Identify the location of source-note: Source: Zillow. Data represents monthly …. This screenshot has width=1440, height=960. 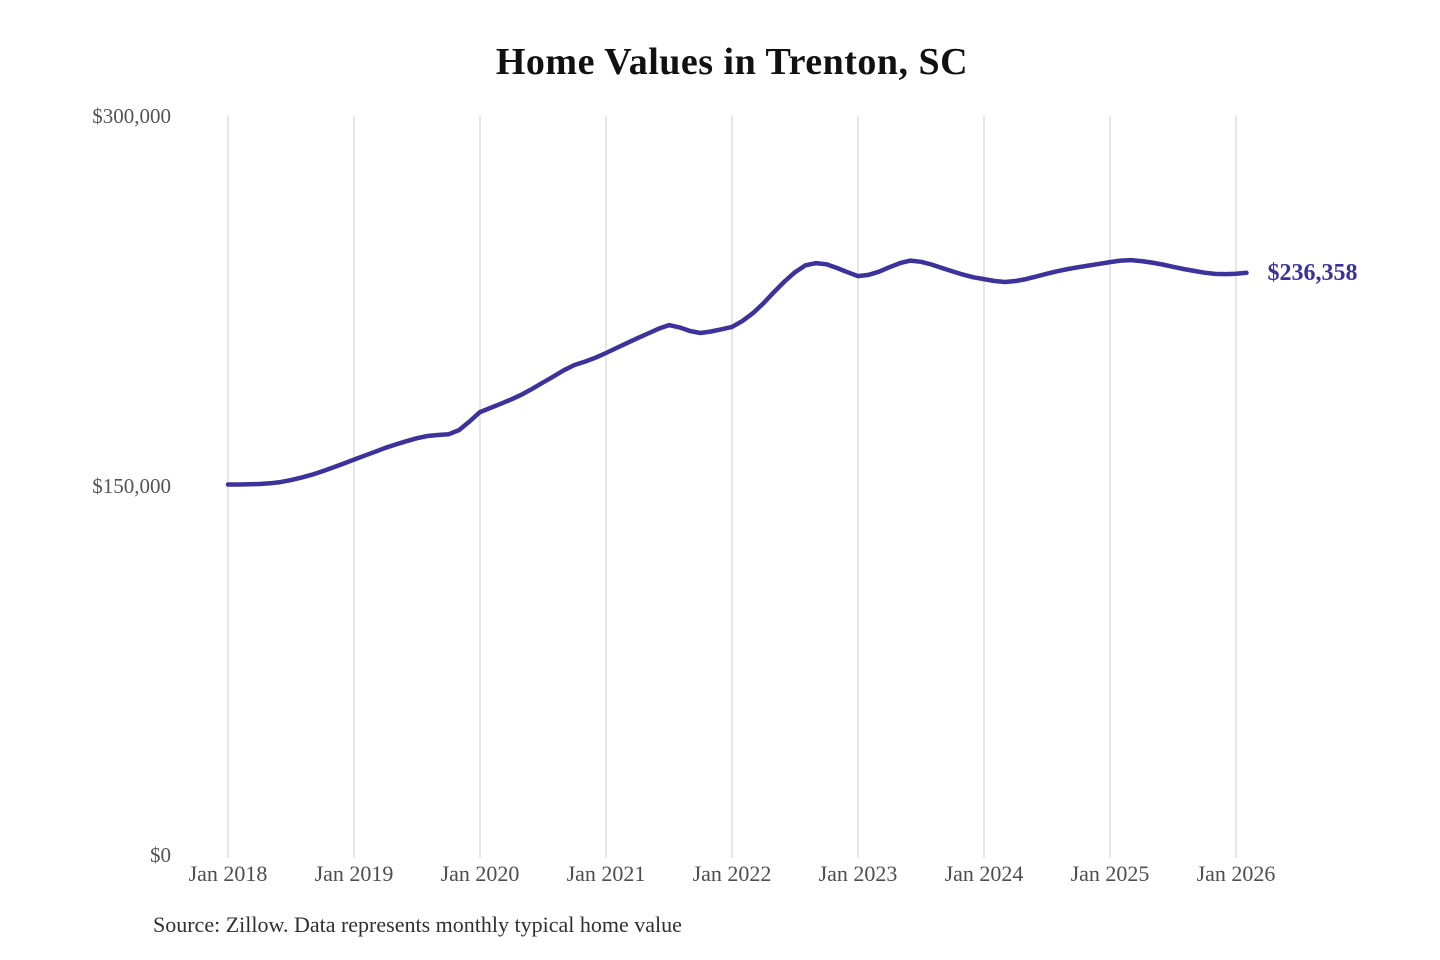
(417, 924).